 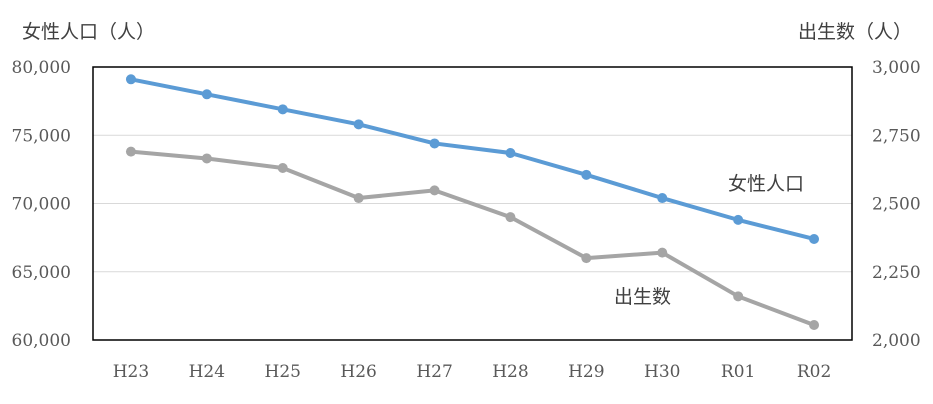 I want to click on left-tick-label: 60,000, so click(x=41, y=341).